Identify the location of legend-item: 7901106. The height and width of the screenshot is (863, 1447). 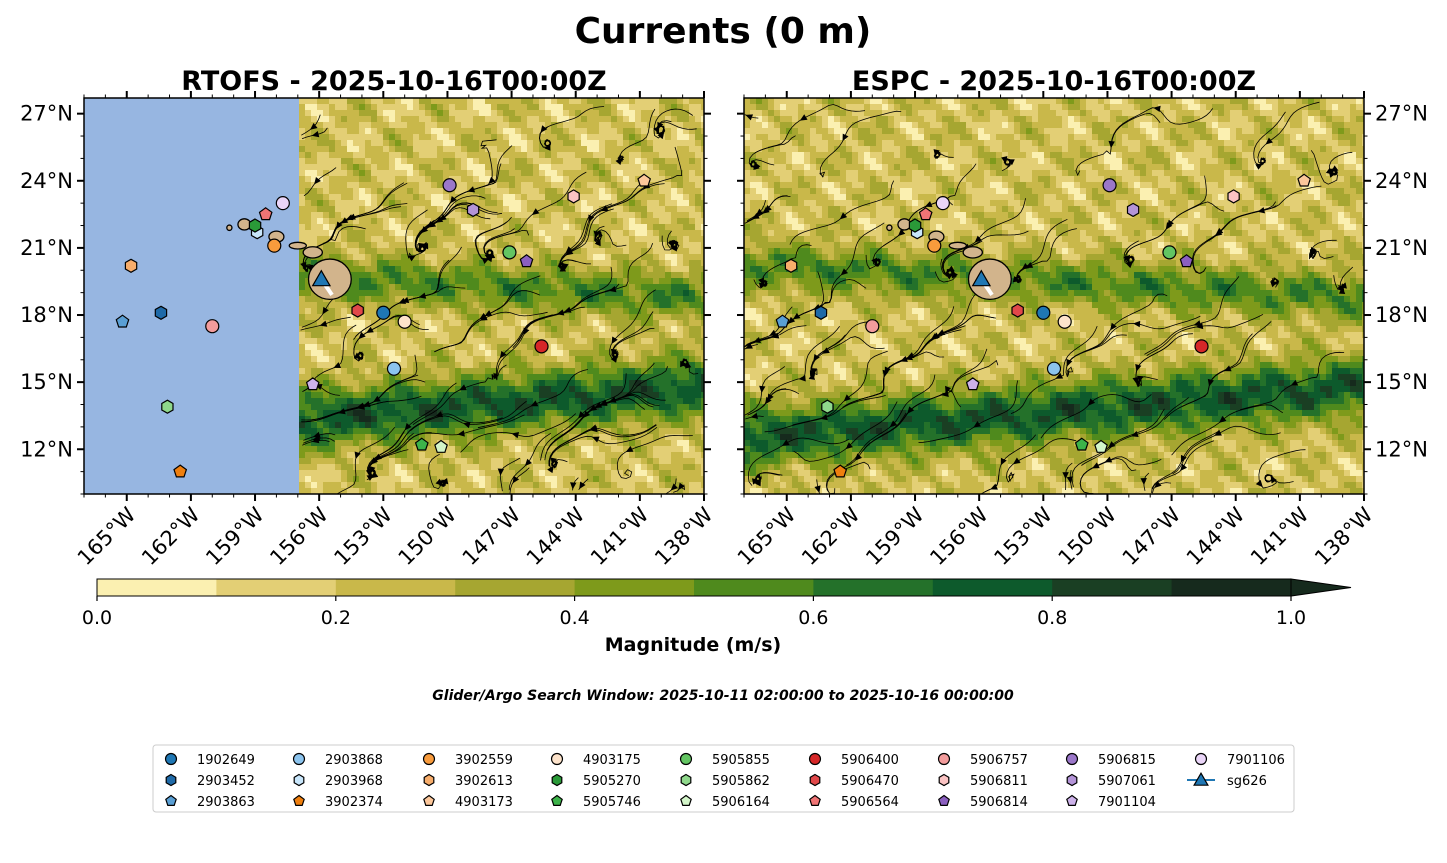
(1239, 760).